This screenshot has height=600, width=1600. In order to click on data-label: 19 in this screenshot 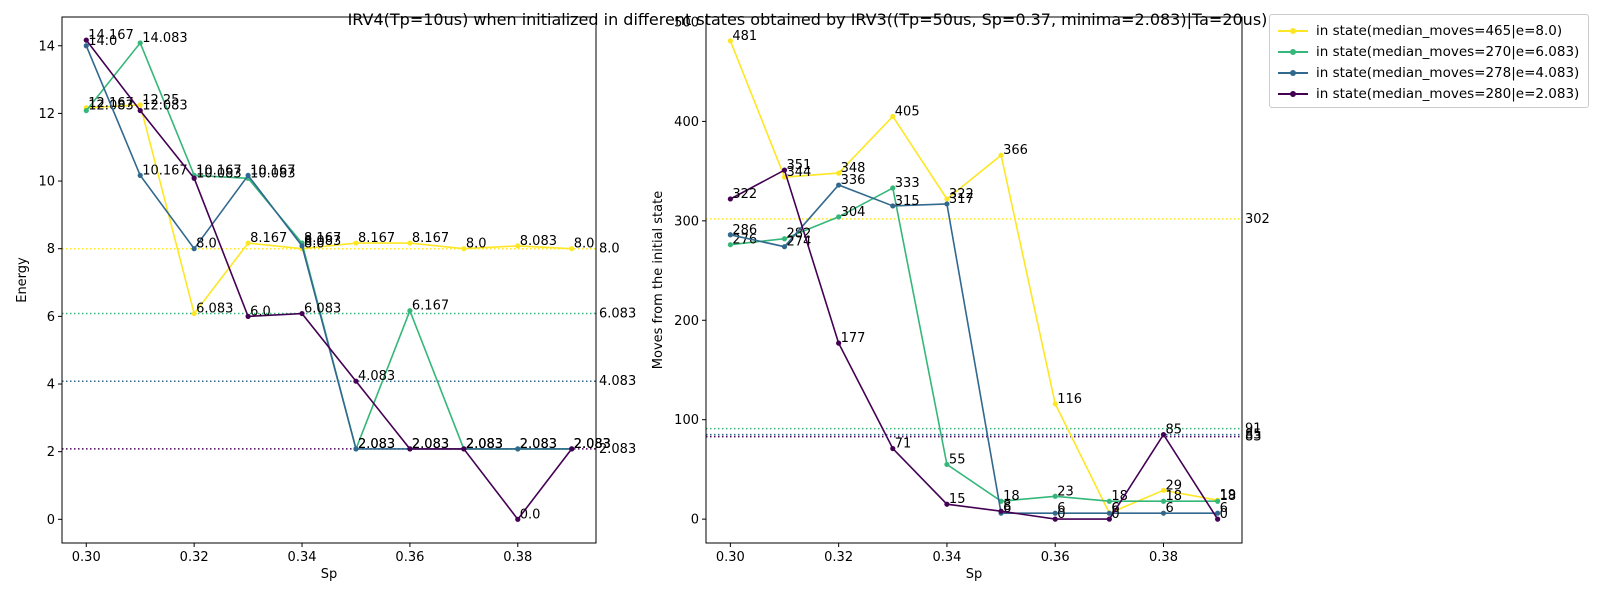, I will do `click(1228, 495)`.